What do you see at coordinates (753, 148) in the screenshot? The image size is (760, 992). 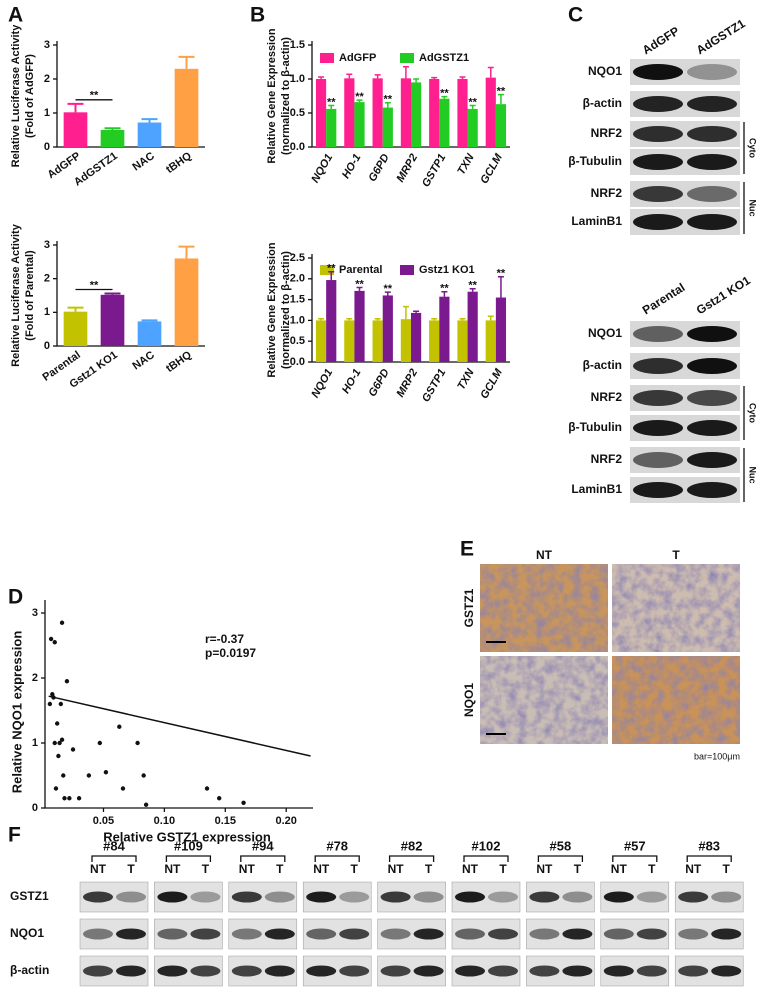 I see `bracket-label: Cyto` at bounding box center [753, 148].